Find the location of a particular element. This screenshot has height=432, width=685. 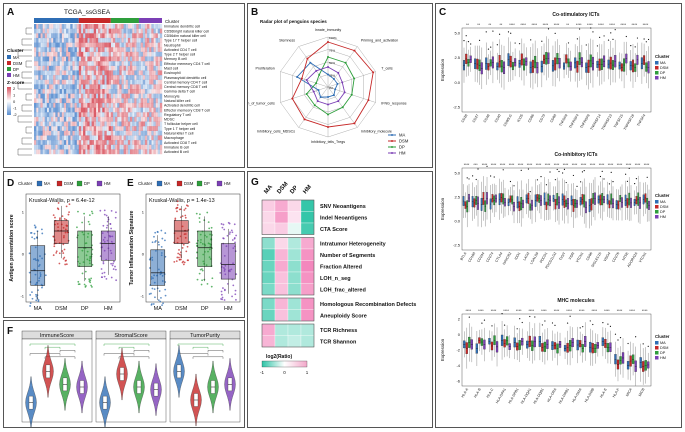

dendrogram-branch is located at coordinates (28, 97).